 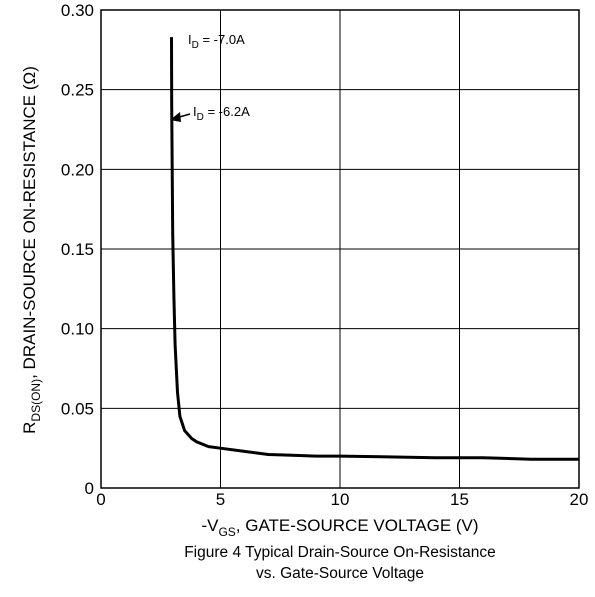 I want to click on x-tick-label: 10, so click(x=340, y=499).